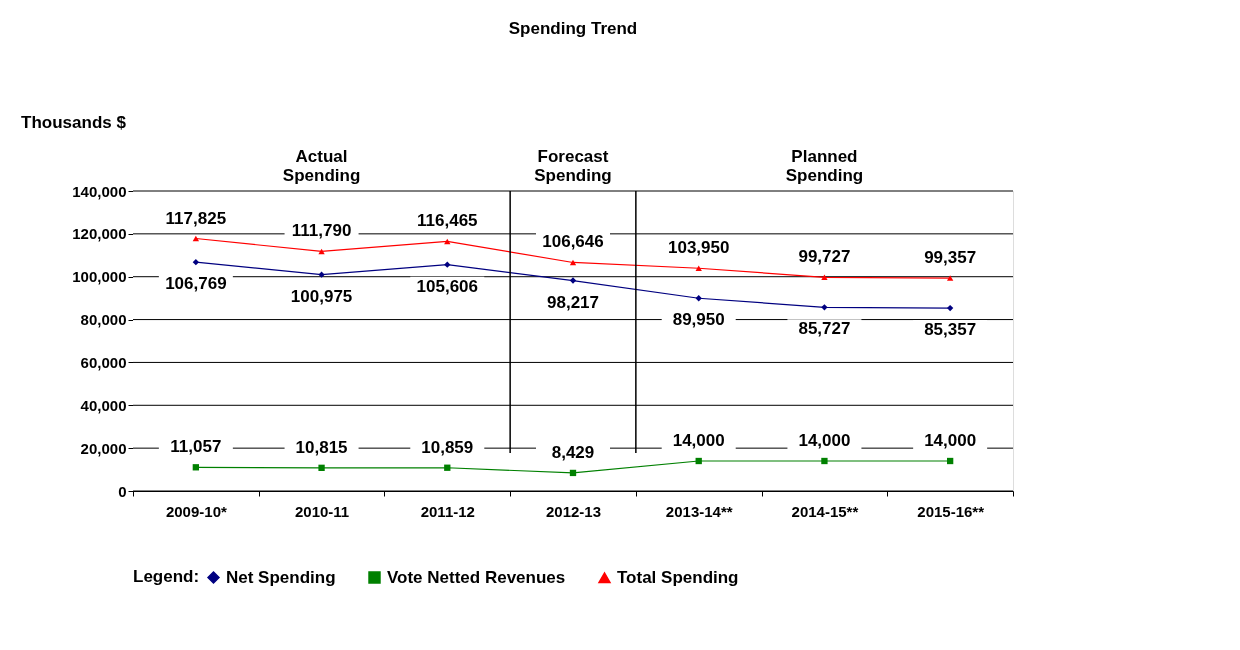 This screenshot has height=650, width=1240. What do you see at coordinates (321, 166) in the screenshot?
I see `band-label: Actual Spending` at bounding box center [321, 166].